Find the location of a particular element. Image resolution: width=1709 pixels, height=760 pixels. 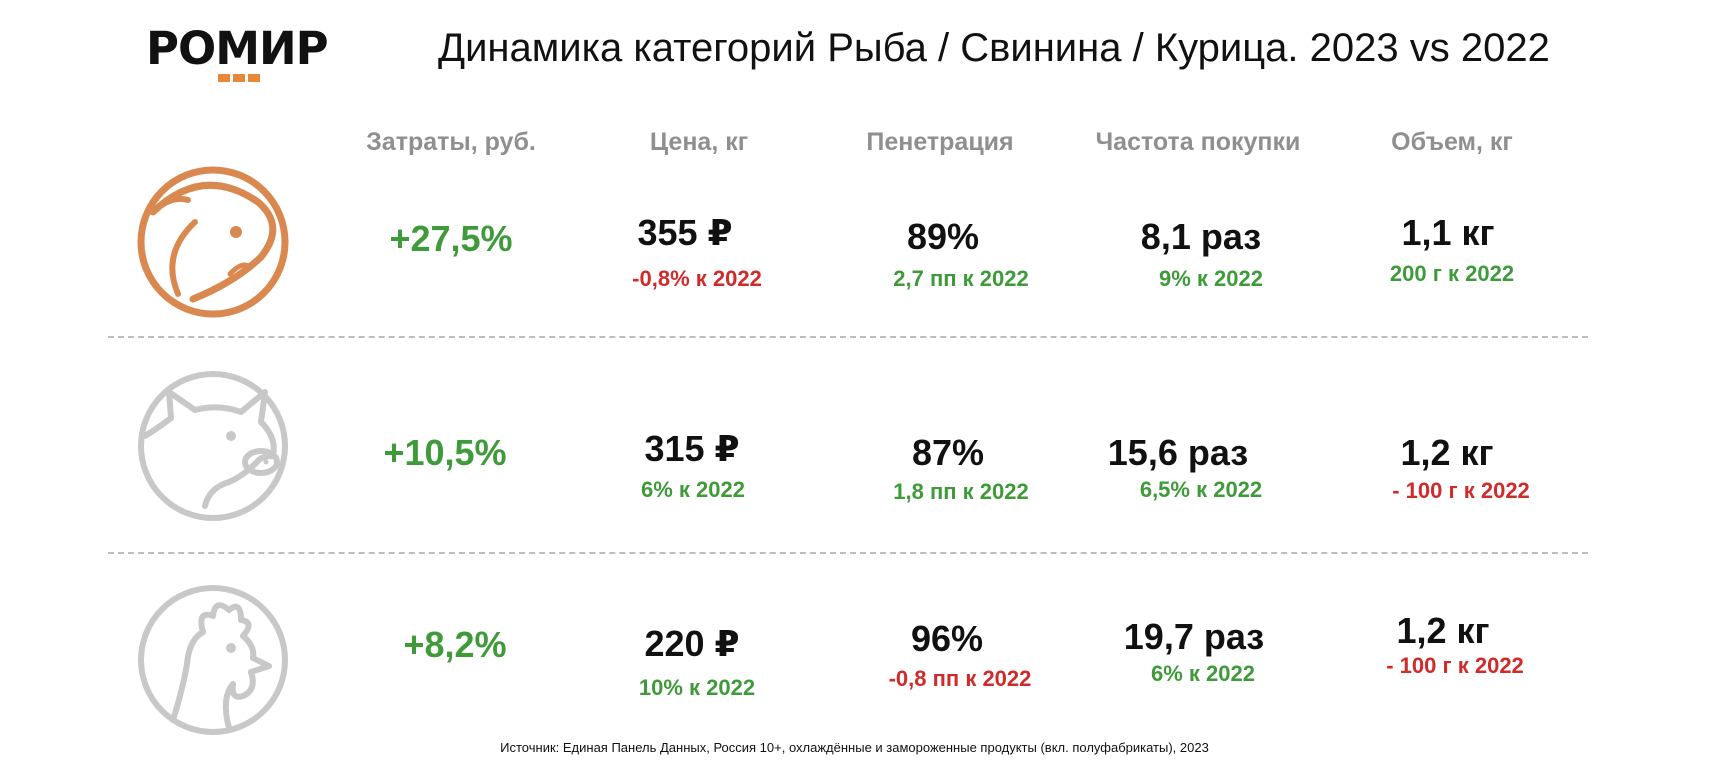

frequency-change-chicken: 6% к 2022 is located at coordinates (1203, 673).